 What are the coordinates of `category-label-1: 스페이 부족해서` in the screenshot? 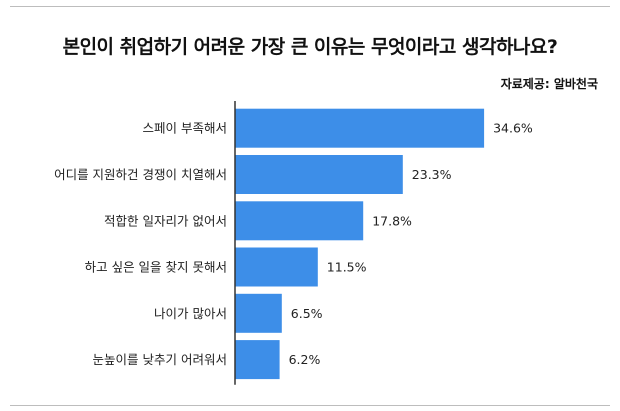 It's located at (185, 128).